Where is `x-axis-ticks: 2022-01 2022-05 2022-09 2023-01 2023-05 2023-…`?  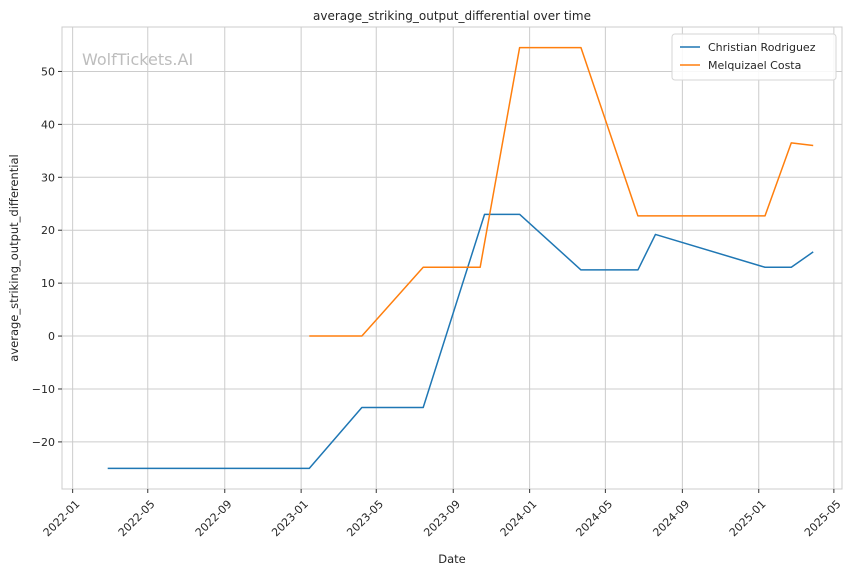
x-axis-ticks: 2022-01 2022-05 2022-09 2023-01 2023-05 2023-… is located at coordinates (442, 514).